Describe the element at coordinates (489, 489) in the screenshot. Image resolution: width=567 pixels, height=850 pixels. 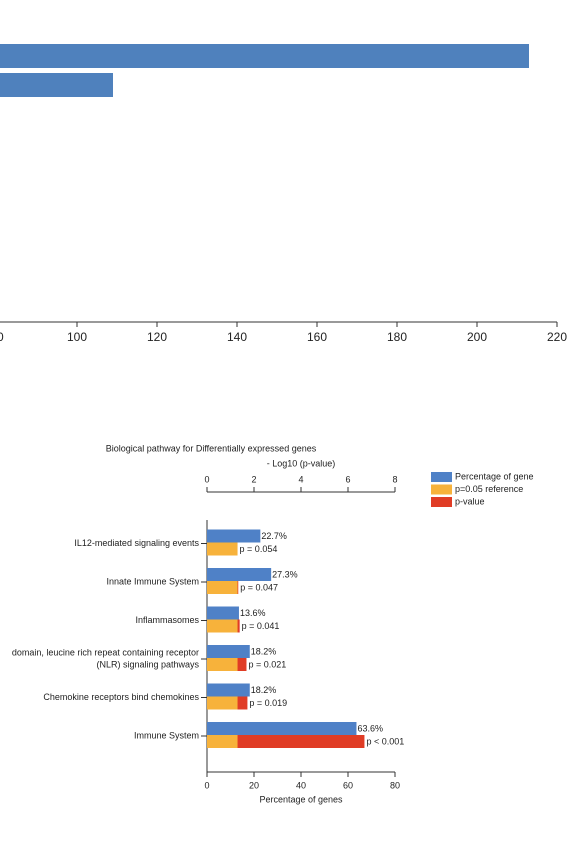
I see `legend-label: p=0.05 reference` at that location.